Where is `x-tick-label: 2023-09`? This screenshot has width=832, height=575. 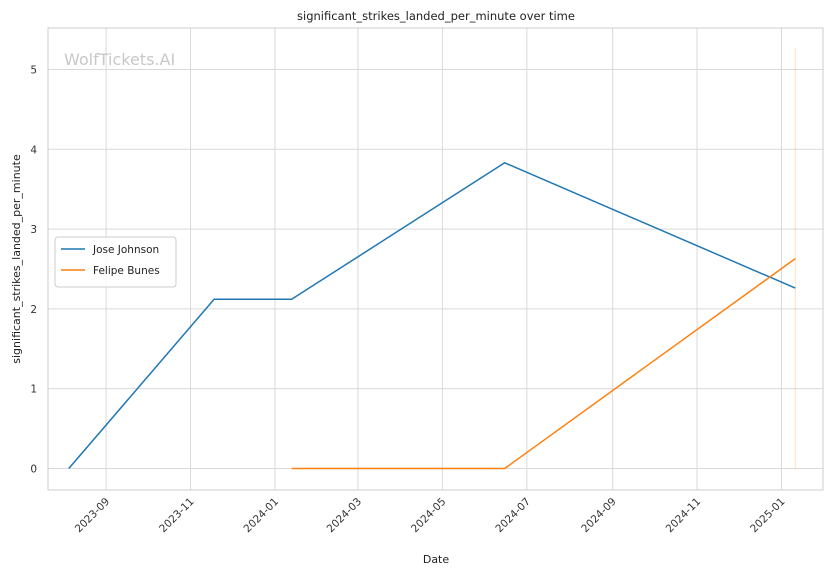
x-tick-label: 2023-09 is located at coordinates (93, 516).